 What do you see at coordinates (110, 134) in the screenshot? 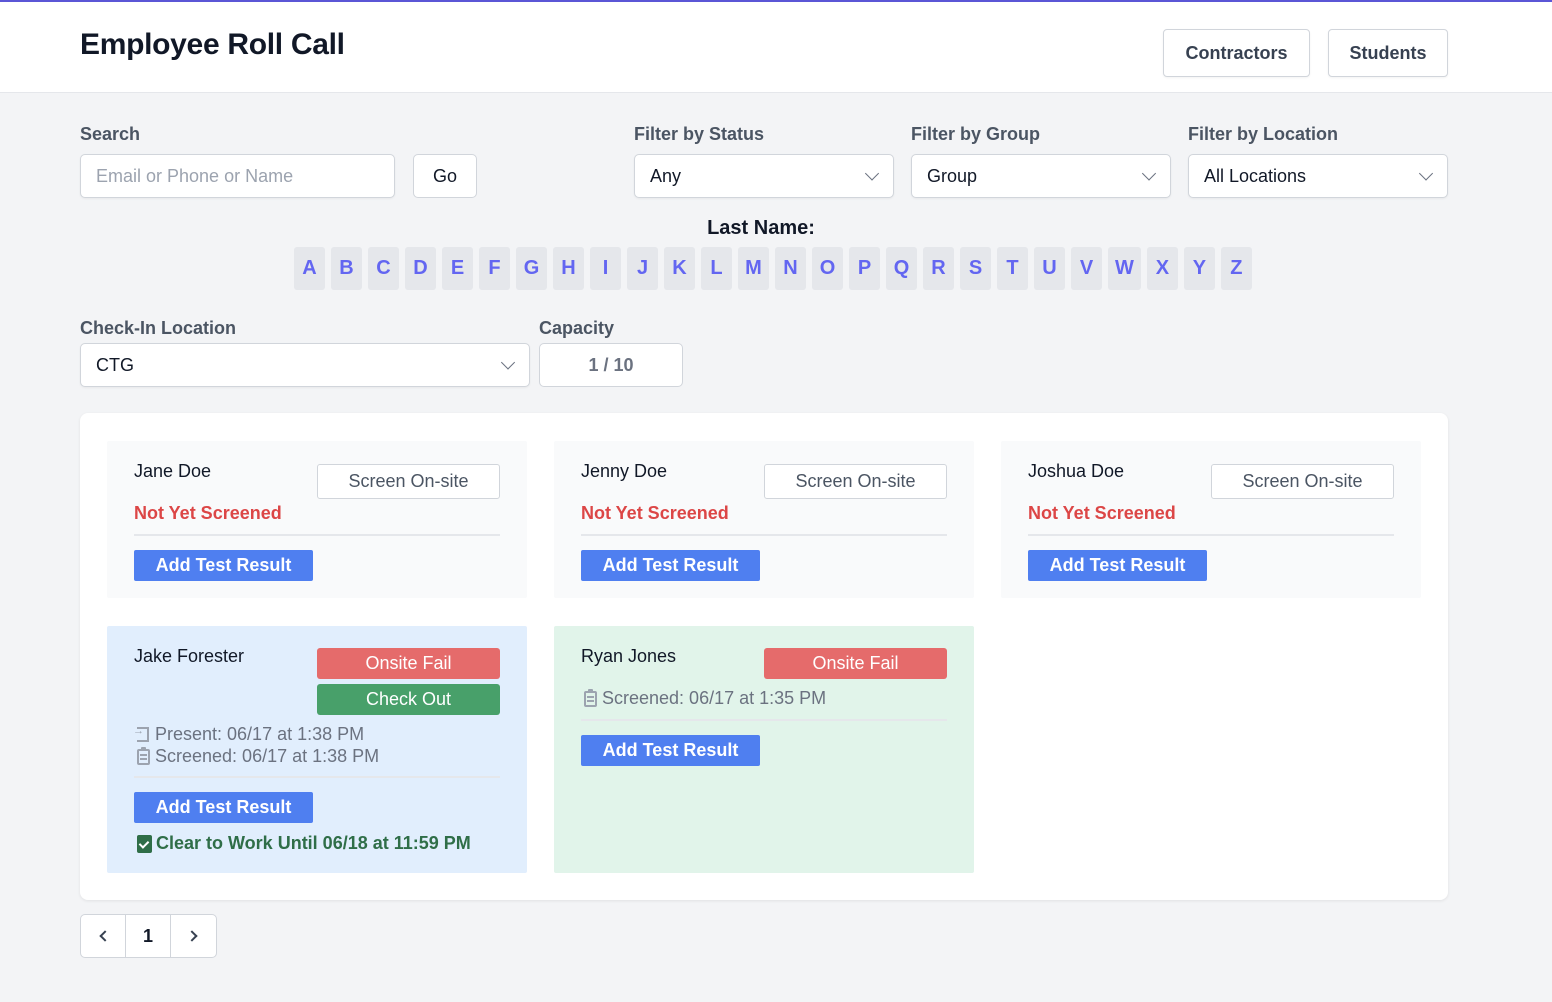
I see `search-label: Search` at bounding box center [110, 134].